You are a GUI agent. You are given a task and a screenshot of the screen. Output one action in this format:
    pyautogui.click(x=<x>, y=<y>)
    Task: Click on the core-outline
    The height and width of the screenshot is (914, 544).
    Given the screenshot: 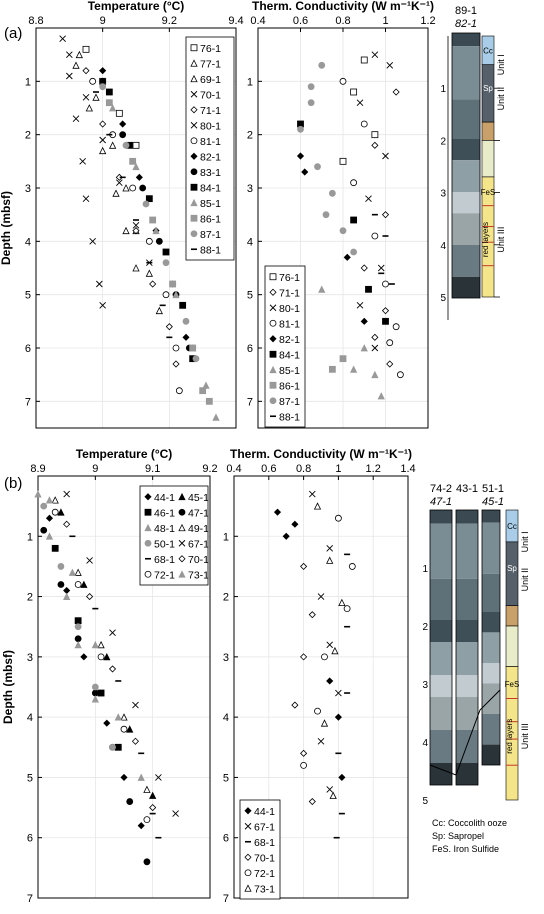 What is the action you would take?
    pyautogui.click(x=441, y=647)
    